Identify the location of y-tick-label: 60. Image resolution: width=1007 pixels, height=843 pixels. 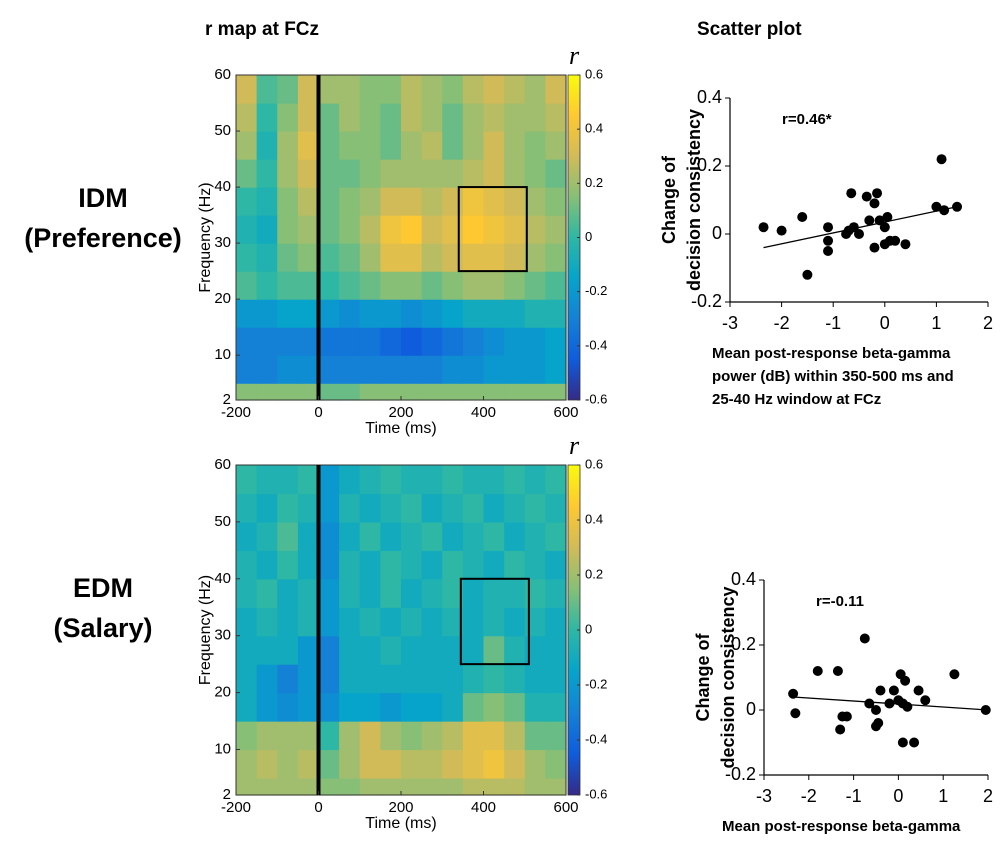
(222, 464).